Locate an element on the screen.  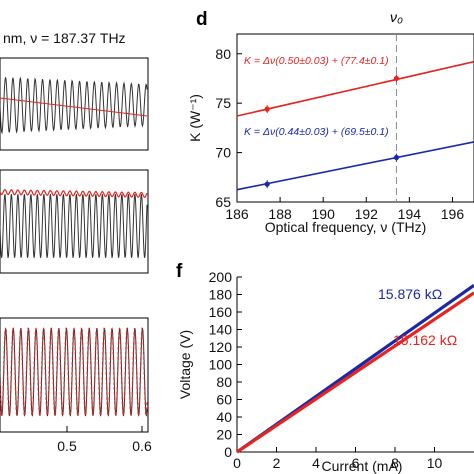
chart-f-xtick-label: 10 is located at coordinates (435, 463).